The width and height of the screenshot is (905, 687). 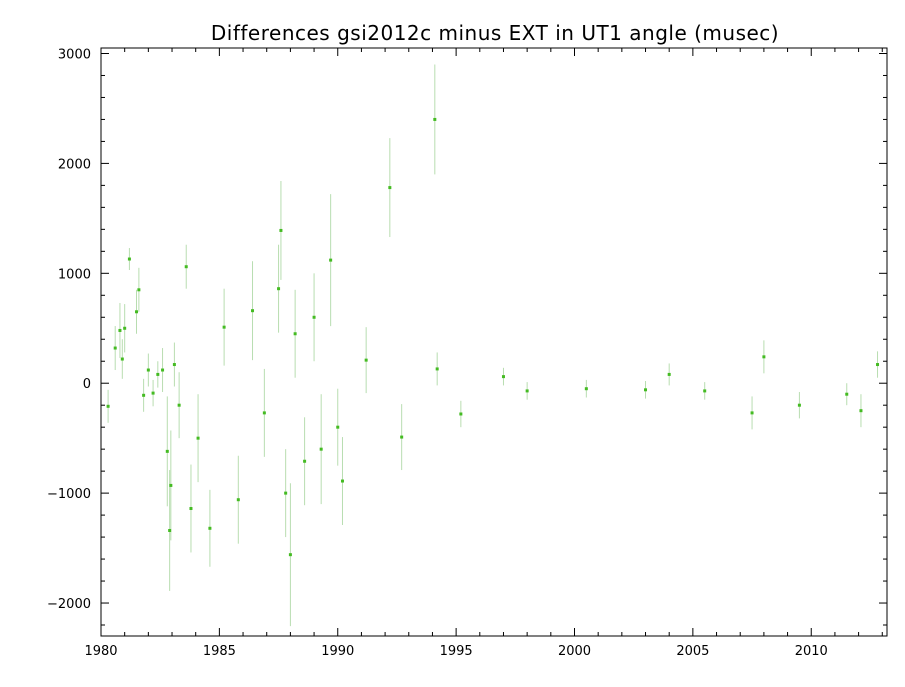 I want to click on x-tick-label: 1985, so click(x=219, y=651).